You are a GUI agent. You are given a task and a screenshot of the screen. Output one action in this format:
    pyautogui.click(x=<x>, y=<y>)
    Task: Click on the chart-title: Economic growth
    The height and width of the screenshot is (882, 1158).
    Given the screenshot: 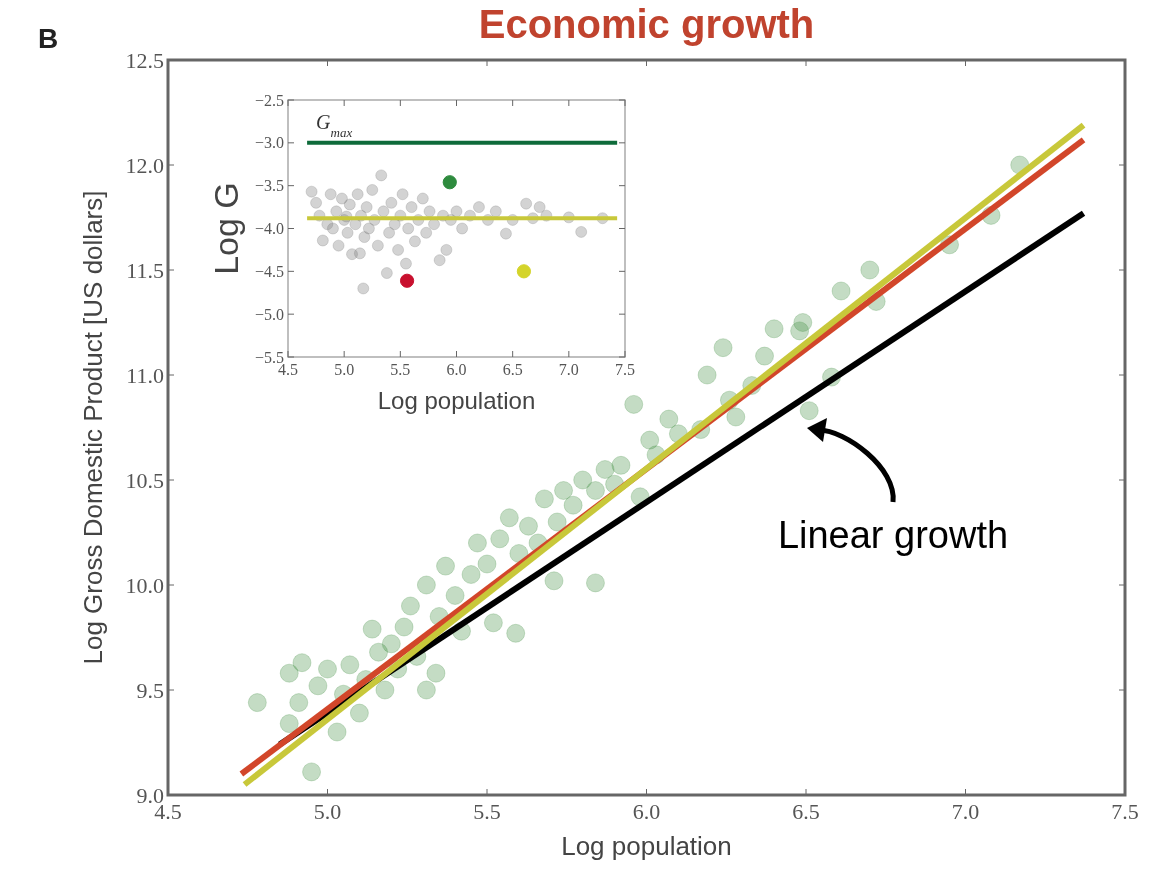 What is the action you would take?
    pyautogui.click(x=646, y=24)
    